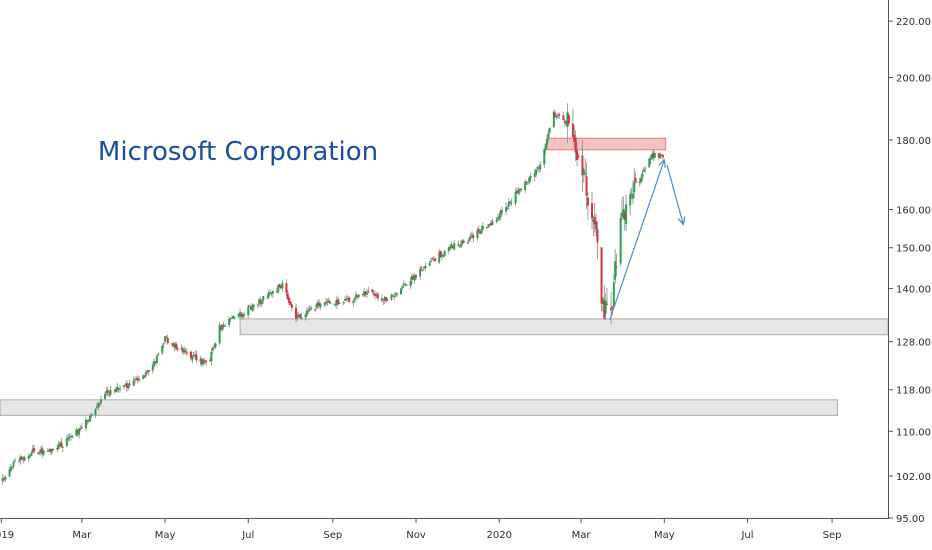 This screenshot has height=550, width=932. What do you see at coordinates (913, 249) in the screenshot?
I see `y-tick-label: 150.00` at bounding box center [913, 249].